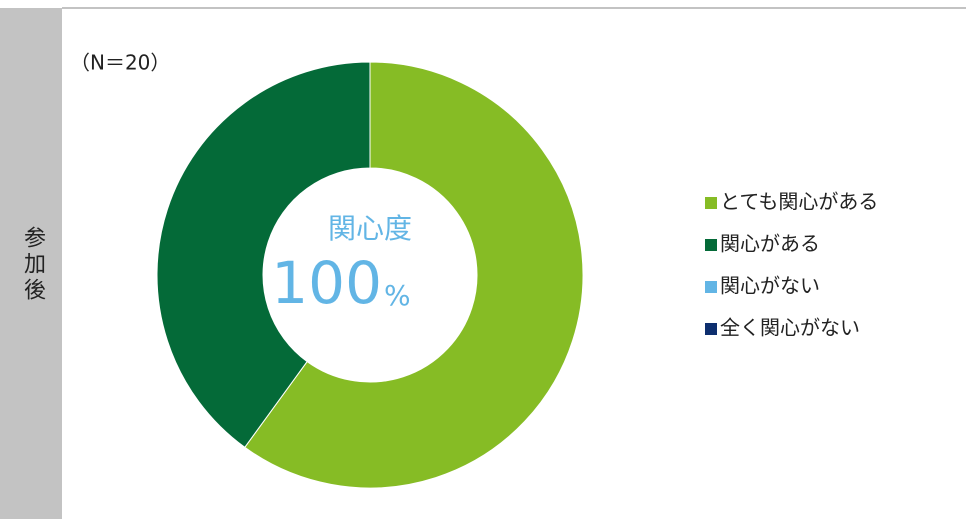 This screenshot has width=966, height=523. I want to click on side-label: 参加後, so click(33, 265).